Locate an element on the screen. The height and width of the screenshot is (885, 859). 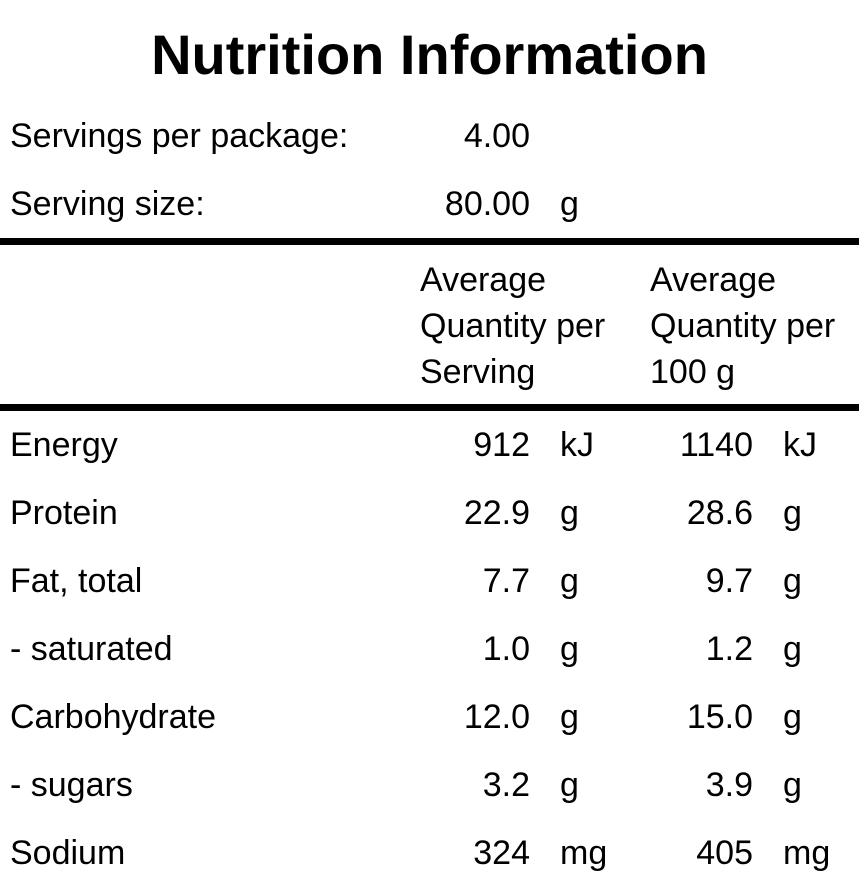
per-serving-value: 7.7 is located at coordinates (506, 580).